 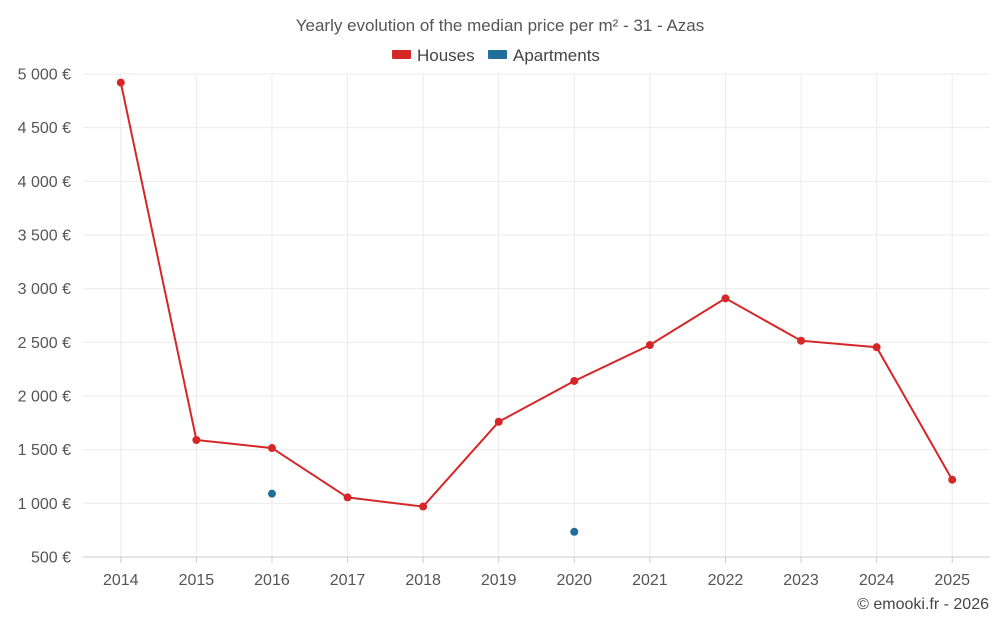 I want to click on houses-point-2024, so click(x=876, y=347).